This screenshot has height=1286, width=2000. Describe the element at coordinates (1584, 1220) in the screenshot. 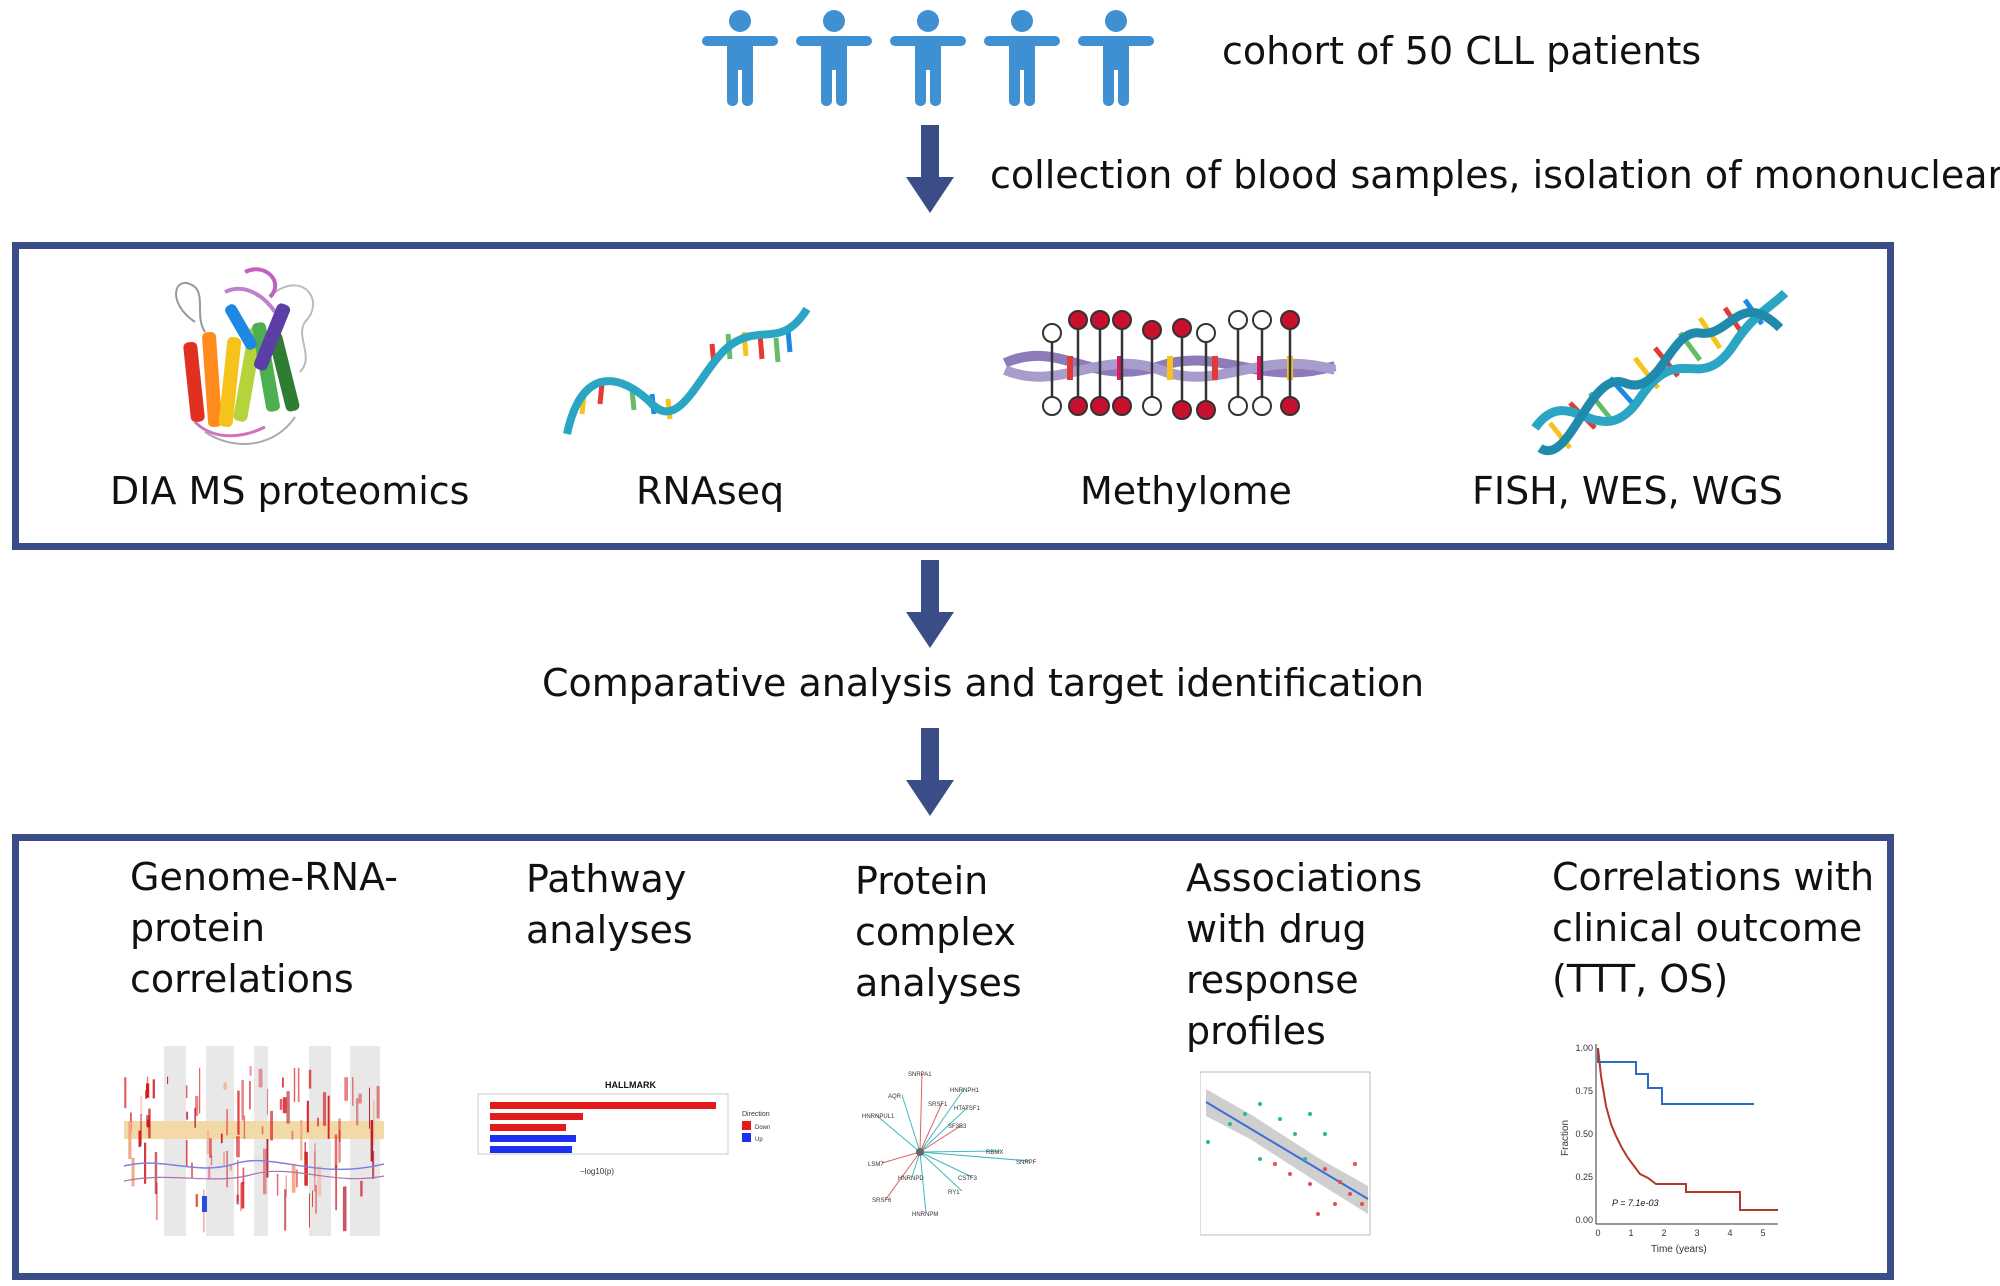

I see `km-ytick: 0.00` at that location.